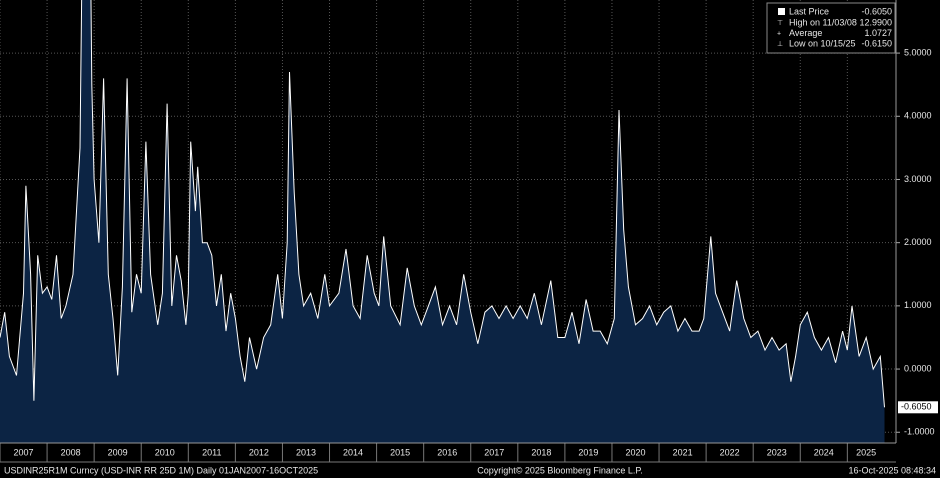  I want to click on y-tick-label: 4.0000, so click(918, 116).